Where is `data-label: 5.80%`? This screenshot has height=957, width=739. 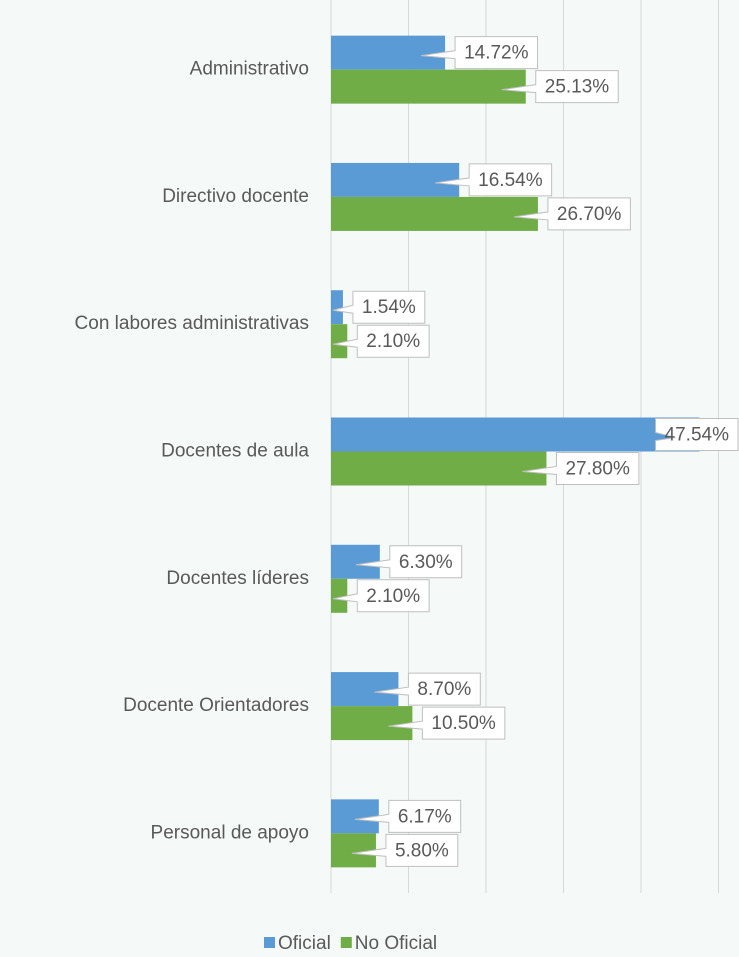
data-label: 5.80% is located at coordinates (422, 850).